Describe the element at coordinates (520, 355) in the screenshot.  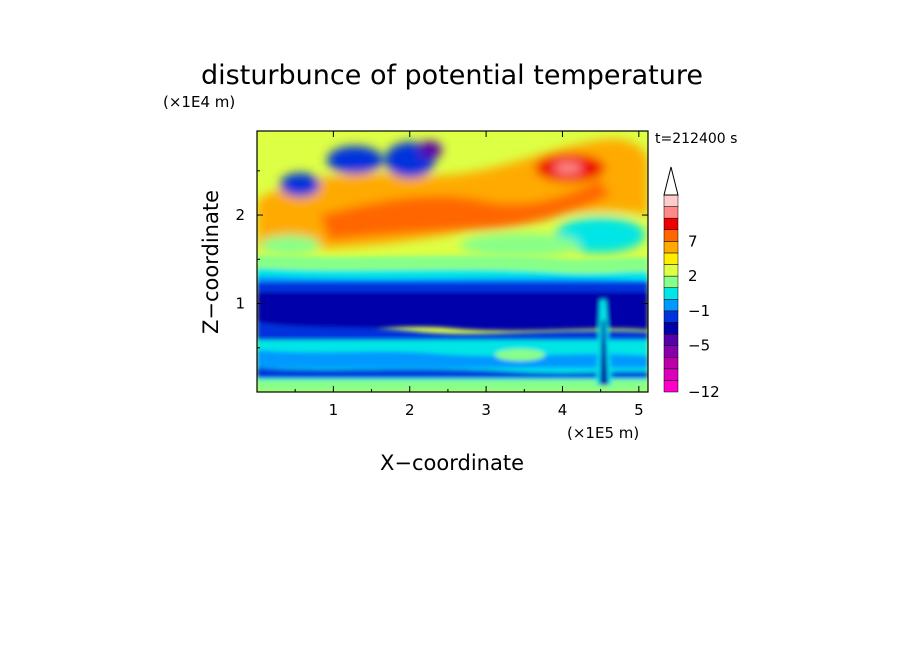
I see `lower-green-patch` at that location.